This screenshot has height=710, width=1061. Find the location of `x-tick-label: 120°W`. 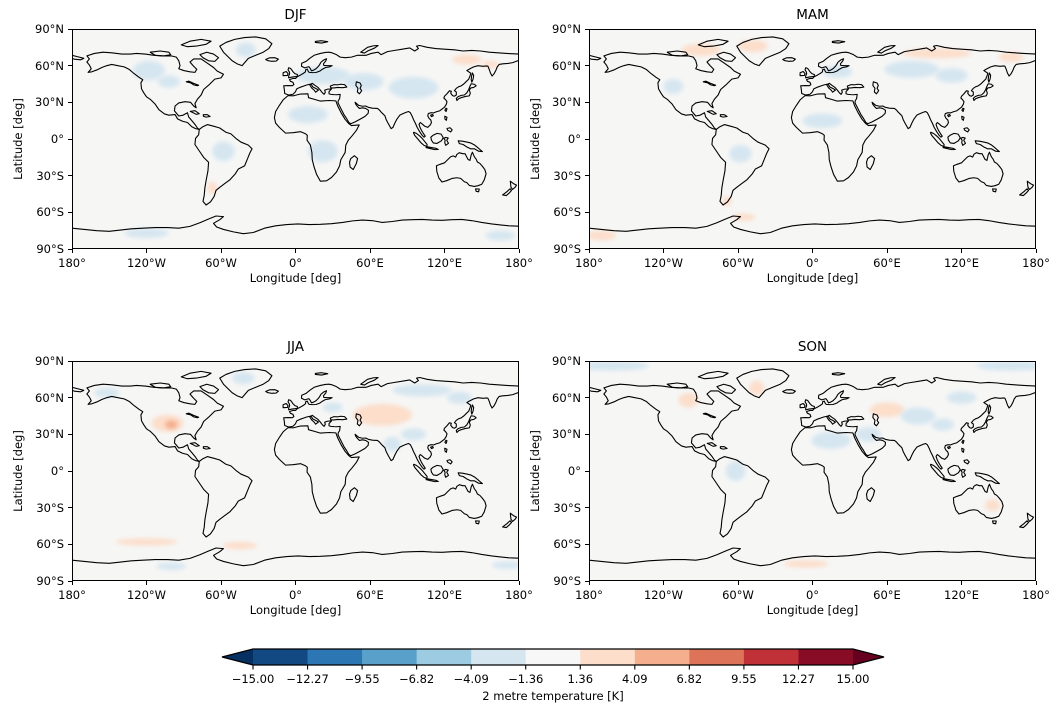

x-tick-label: 120°W is located at coordinates (146, 595).